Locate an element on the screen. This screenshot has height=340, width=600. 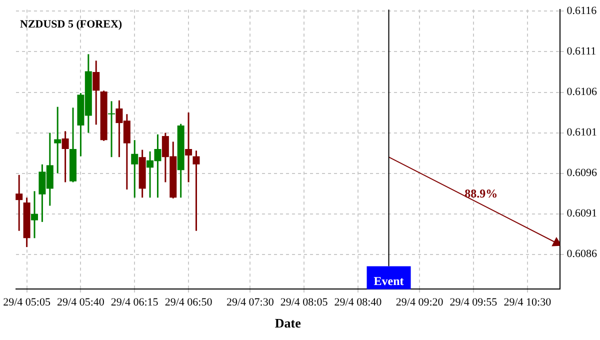
x-tick-label: 29/4 09:55 is located at coordinates (474, 302).